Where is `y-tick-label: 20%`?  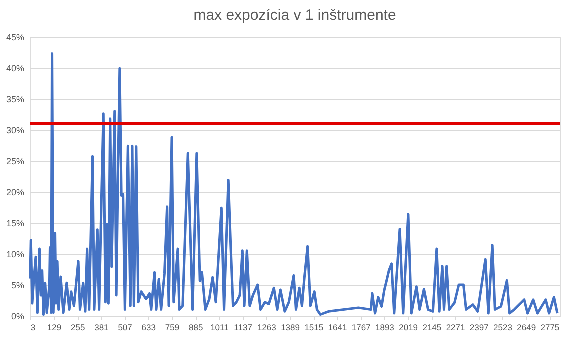
y-tick-label: 20% is located at coordinates (15, 193).